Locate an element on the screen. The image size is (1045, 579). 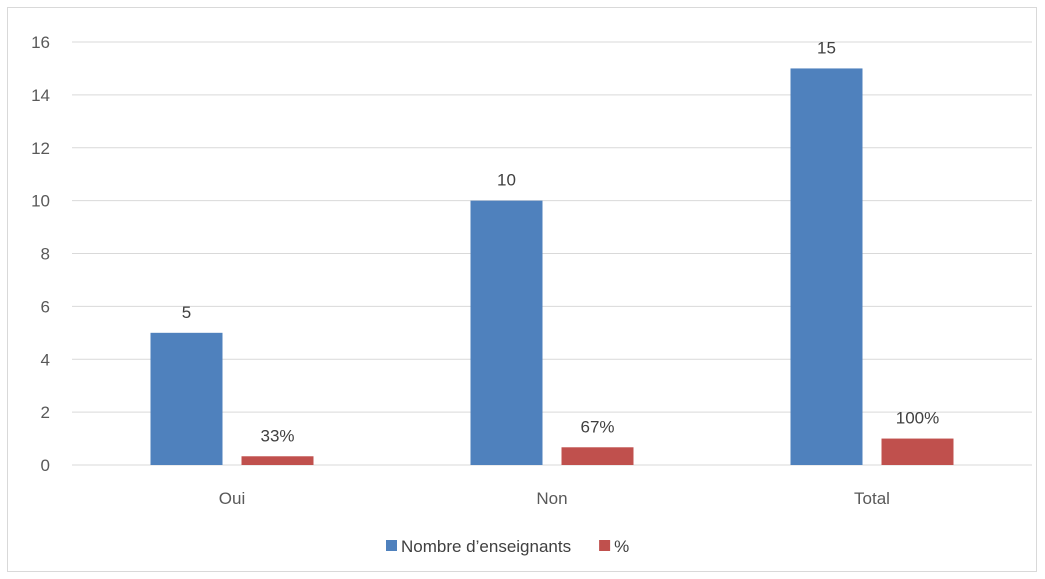
y-tick-label-6: 6 is located at coordinates (45, 306).